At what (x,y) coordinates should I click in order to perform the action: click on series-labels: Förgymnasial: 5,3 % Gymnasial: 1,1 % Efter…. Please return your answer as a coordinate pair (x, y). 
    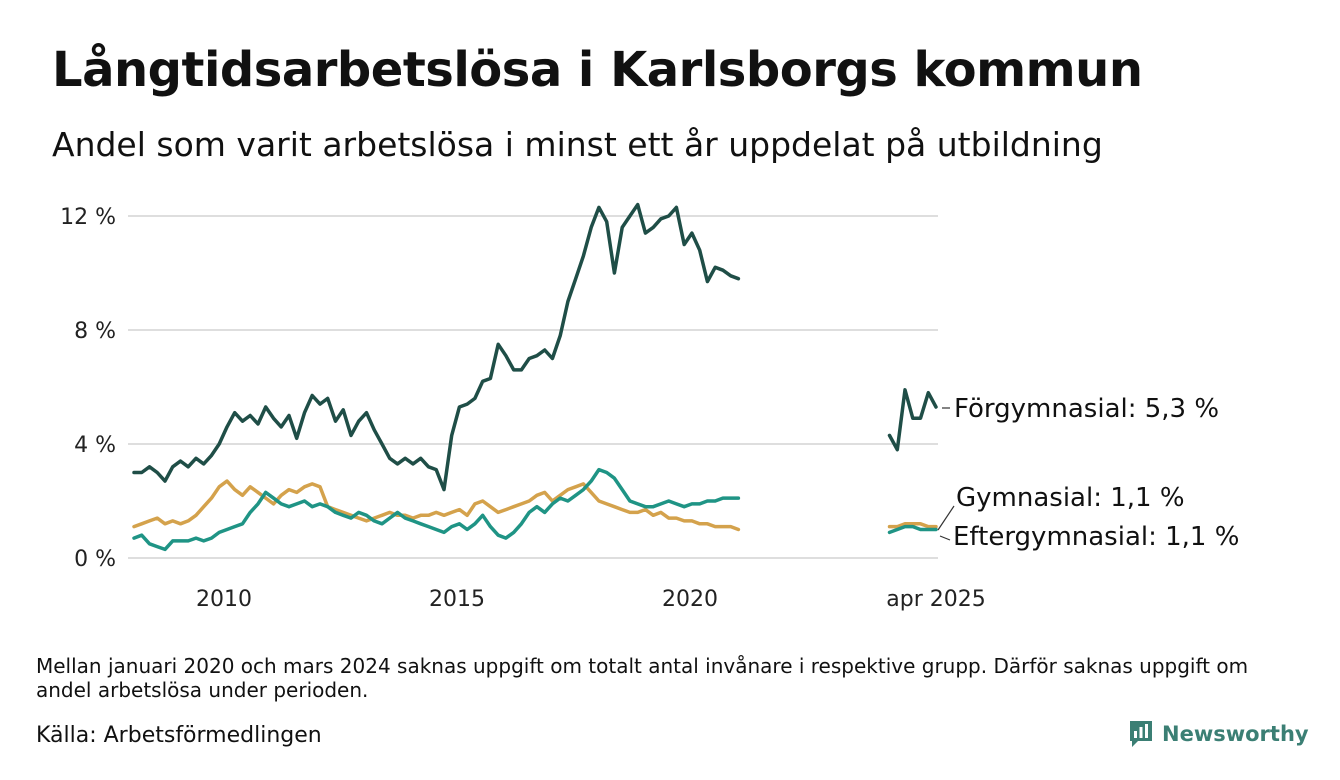
    Looking at the image, I should click on (1088, 473).